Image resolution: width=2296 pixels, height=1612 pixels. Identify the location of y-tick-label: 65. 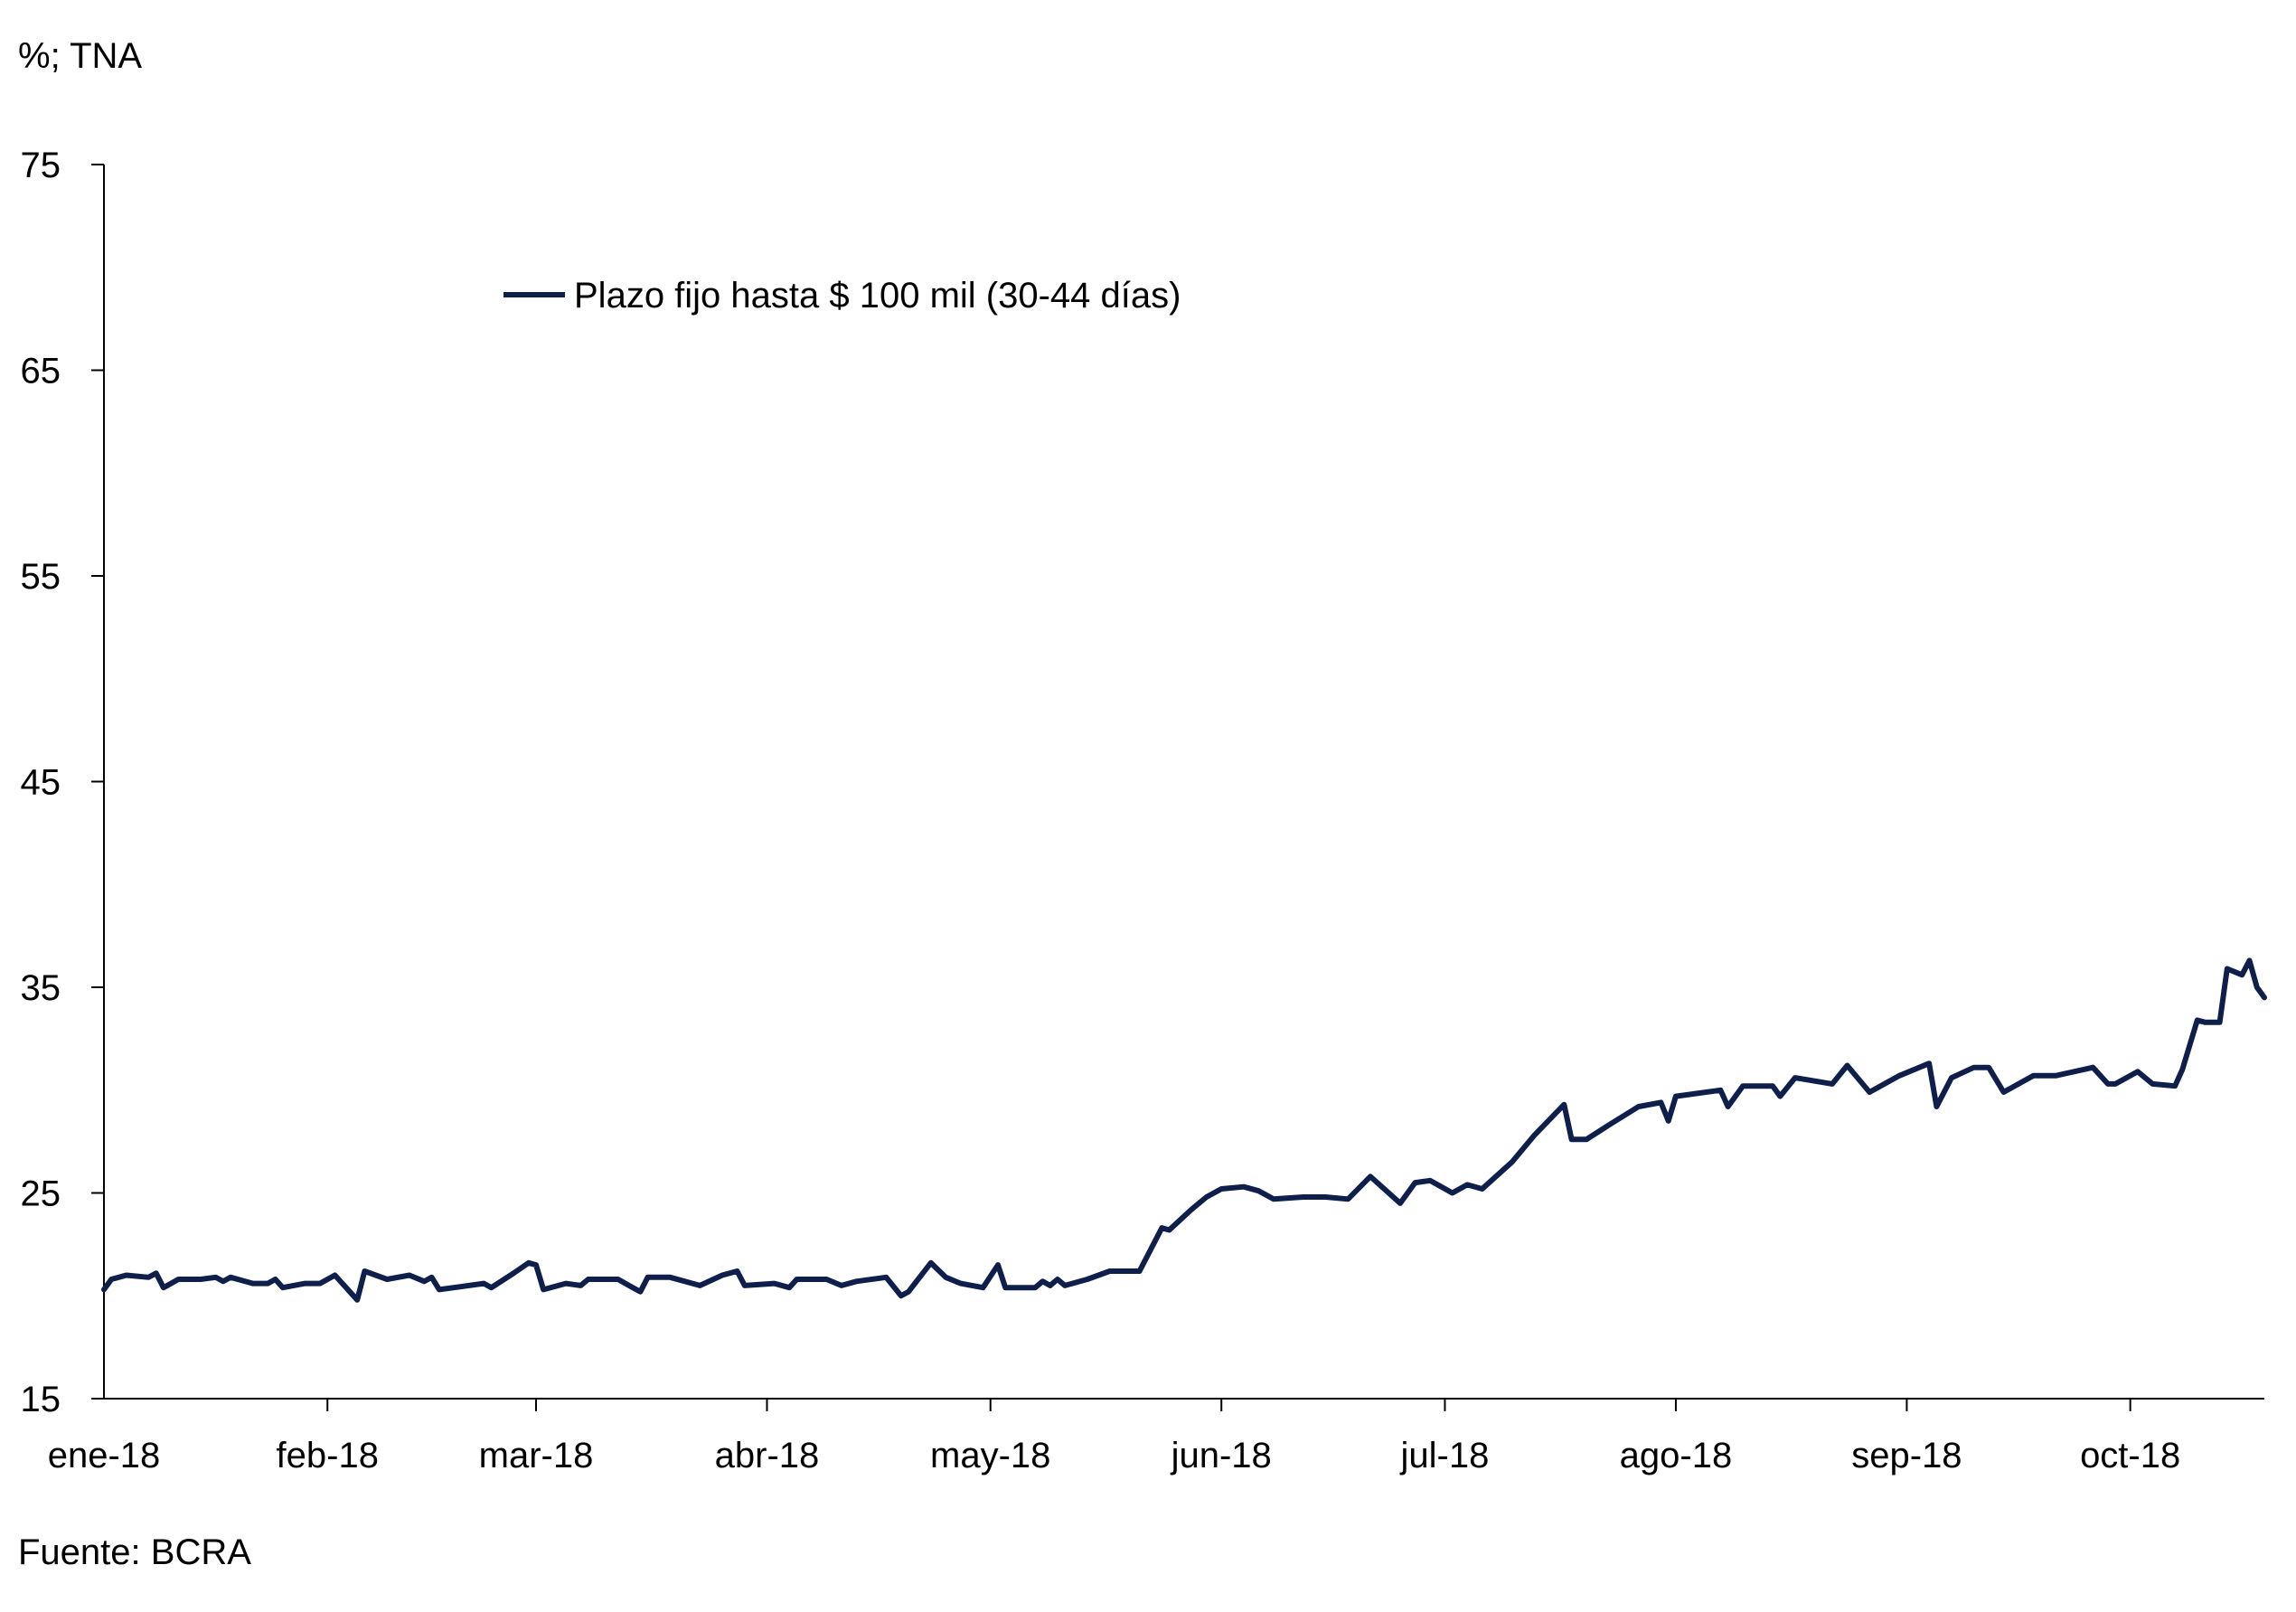
(41, 371).